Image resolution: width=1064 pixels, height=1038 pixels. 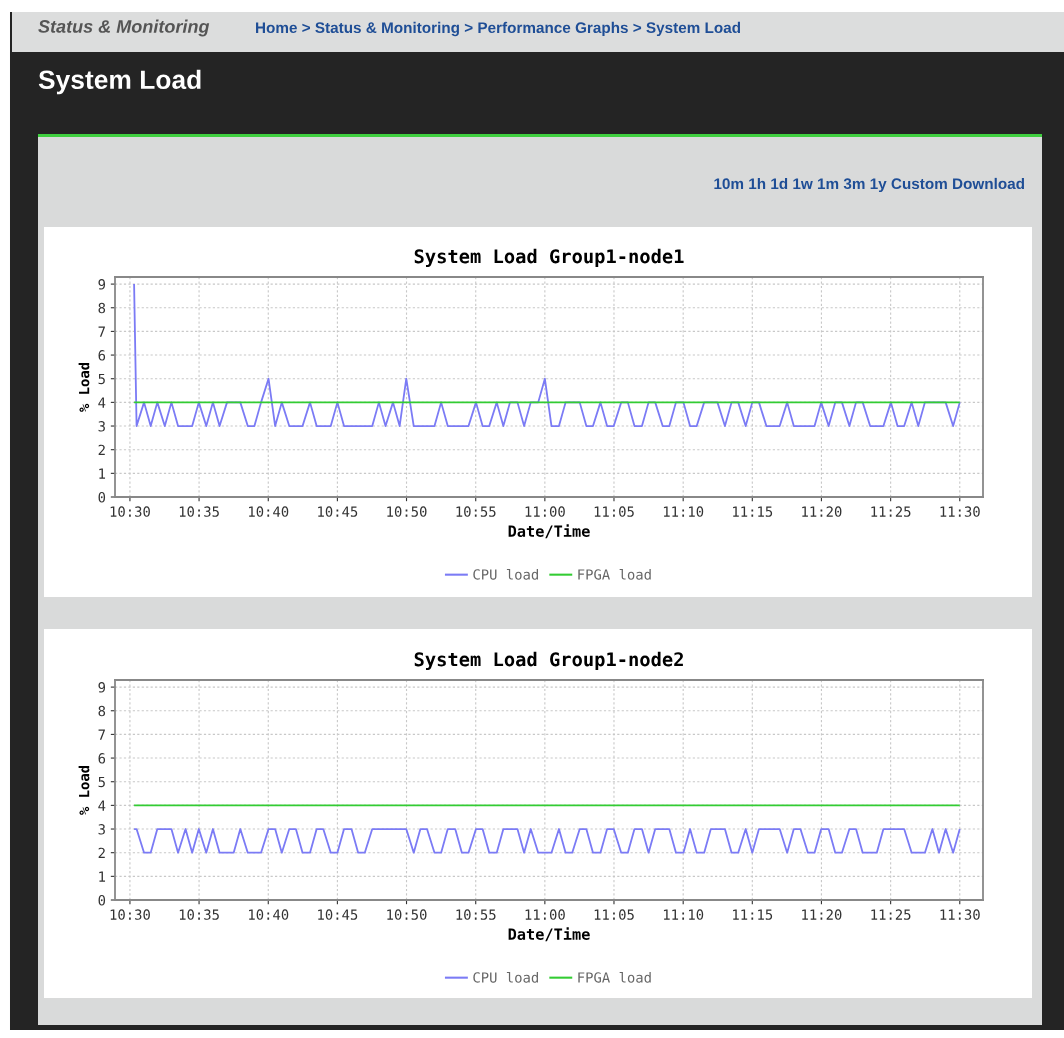 I want to click on text: Status & Monitoring, so click(x=124, y=28).